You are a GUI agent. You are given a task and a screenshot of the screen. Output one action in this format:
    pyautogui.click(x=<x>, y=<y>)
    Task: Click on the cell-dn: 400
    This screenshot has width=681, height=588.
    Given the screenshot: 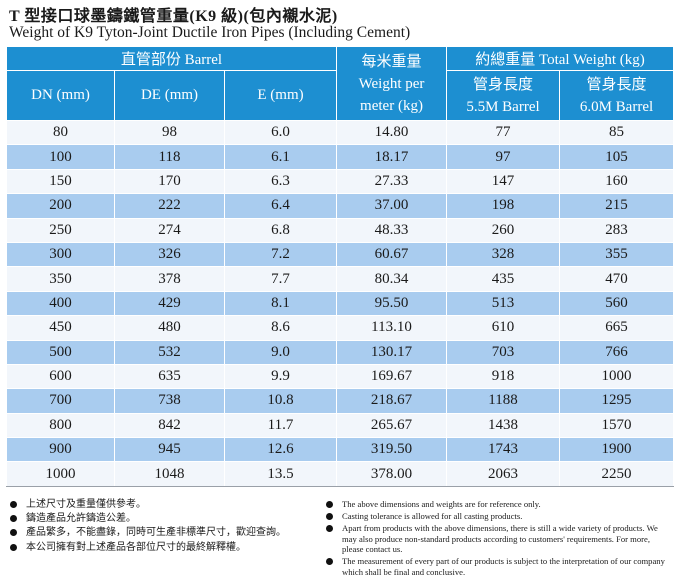 What is the action you would take?
    pyautogui.click(x=60, y=303)
    